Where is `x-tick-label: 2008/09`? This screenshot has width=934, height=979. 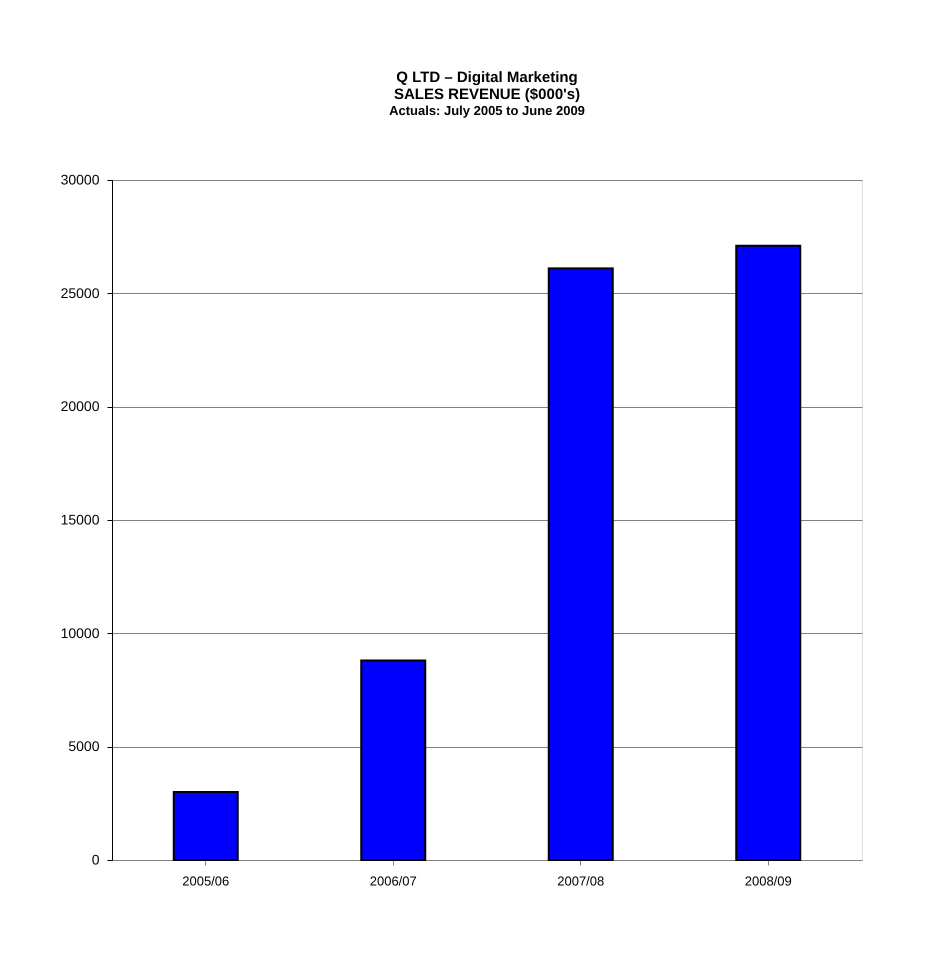
x-tick-label: 2008/09 is located at coordinates (768, 881).